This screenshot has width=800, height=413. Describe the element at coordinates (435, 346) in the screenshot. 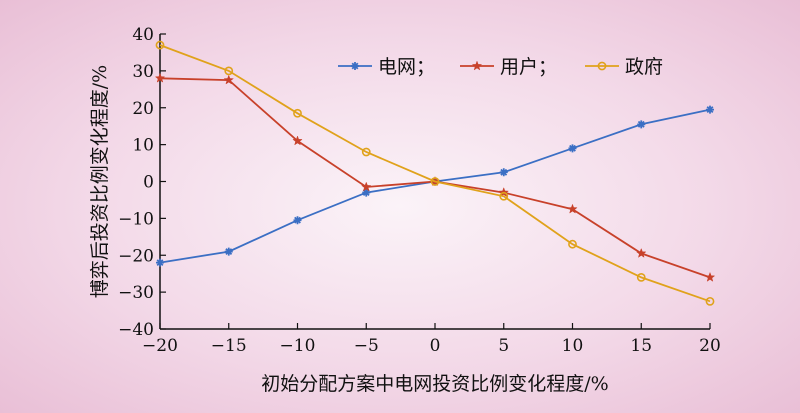

I see `x-tick-label: 0` at that location.